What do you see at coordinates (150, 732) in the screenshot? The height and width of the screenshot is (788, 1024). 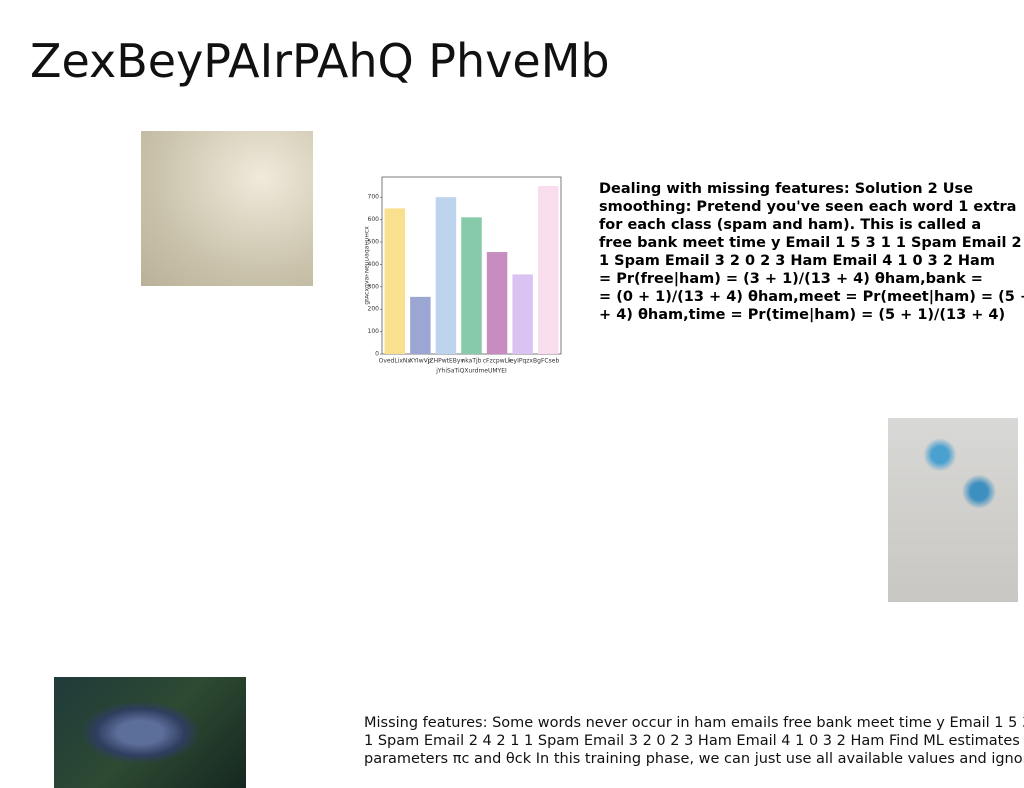 I see `image-table-setting` at bounding box center [150, 732].